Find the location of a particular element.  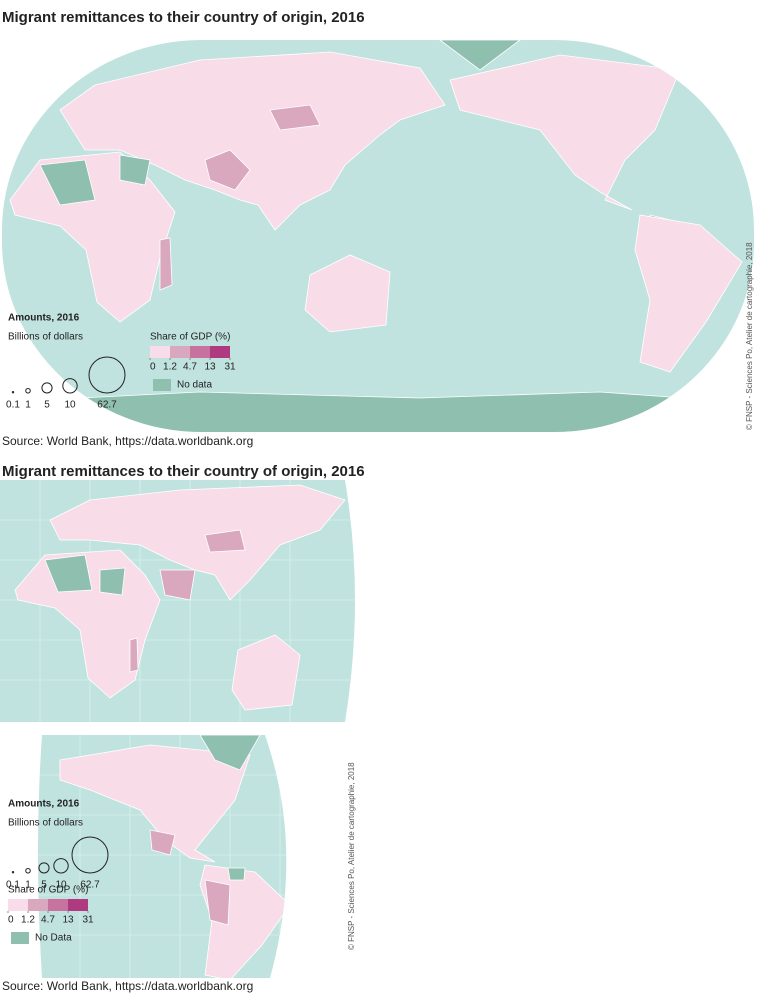

map-panel-east is located at coordinates (177, 601).